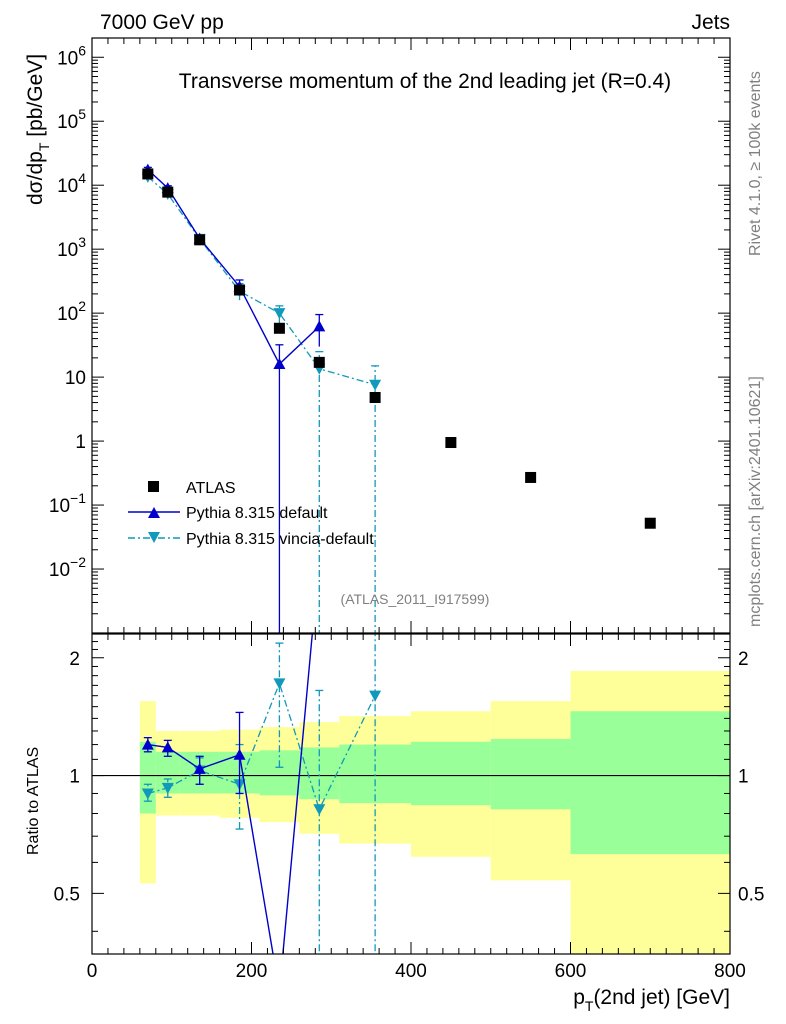 The width and height of the screenshot is (786, 1024). What do you see at coordinates (82, 50) in the screenshot?
I see `y-tick-label-exp-0: 6` at bounding box center [82, 50].